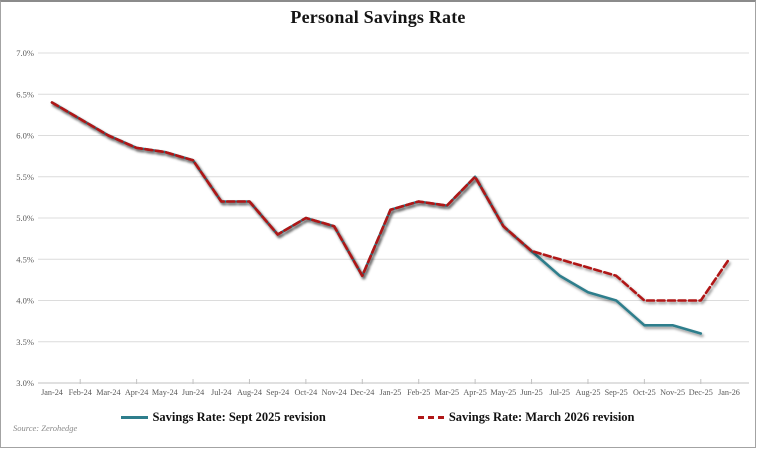  What do you see at coordinates (136, 392) in the screenshot?
I see `svg-text: Apr-24` at bounding box center [136, 392].